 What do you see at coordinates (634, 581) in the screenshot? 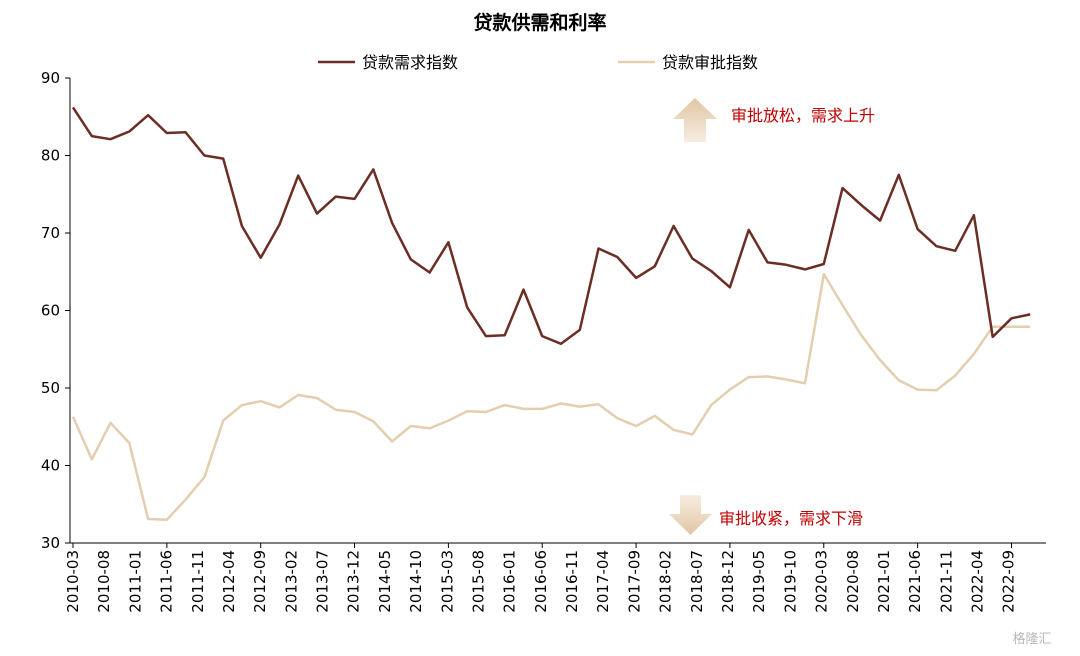
I see `x-tick-label: 2017-09` at bounding box center [634, 581].